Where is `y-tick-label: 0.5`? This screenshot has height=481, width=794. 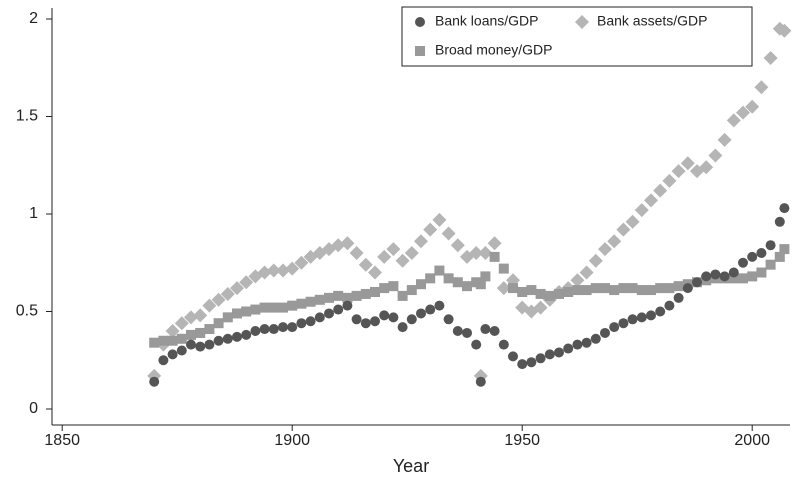
y-tick-label: 0.5 is located at coordinates (27, 311).